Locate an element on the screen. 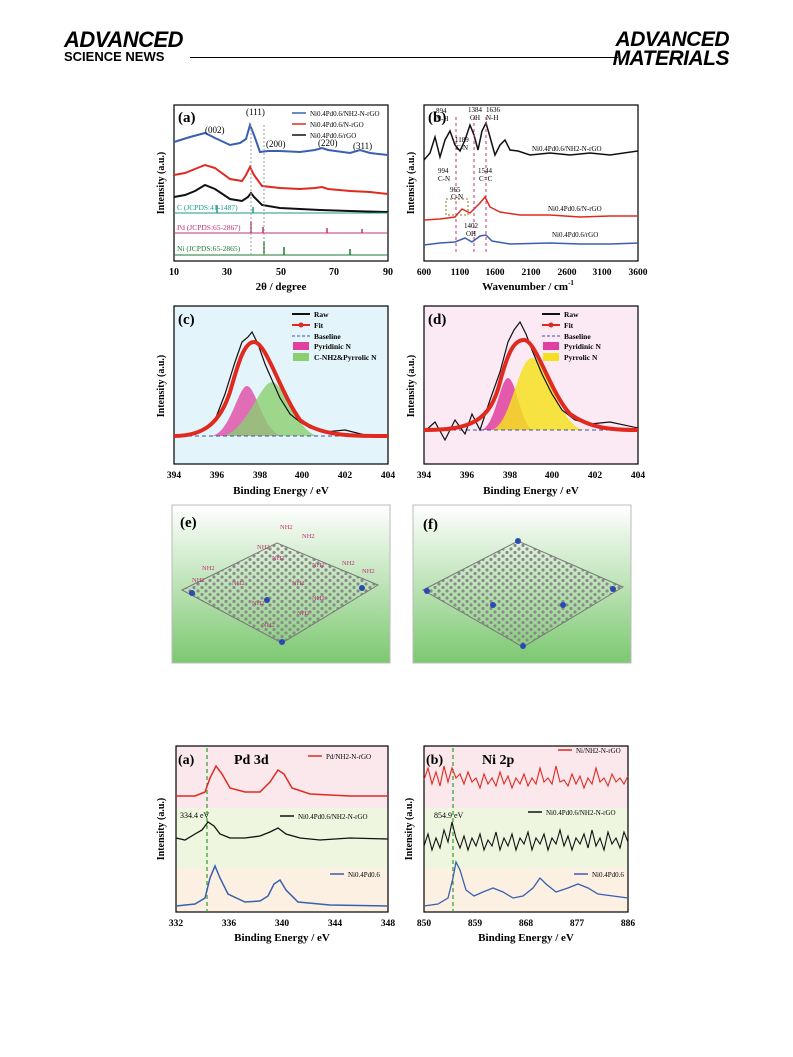 The width and height of the screenshot is (793, 1057). legend-item: Fit is located at coordinates (319, 325).